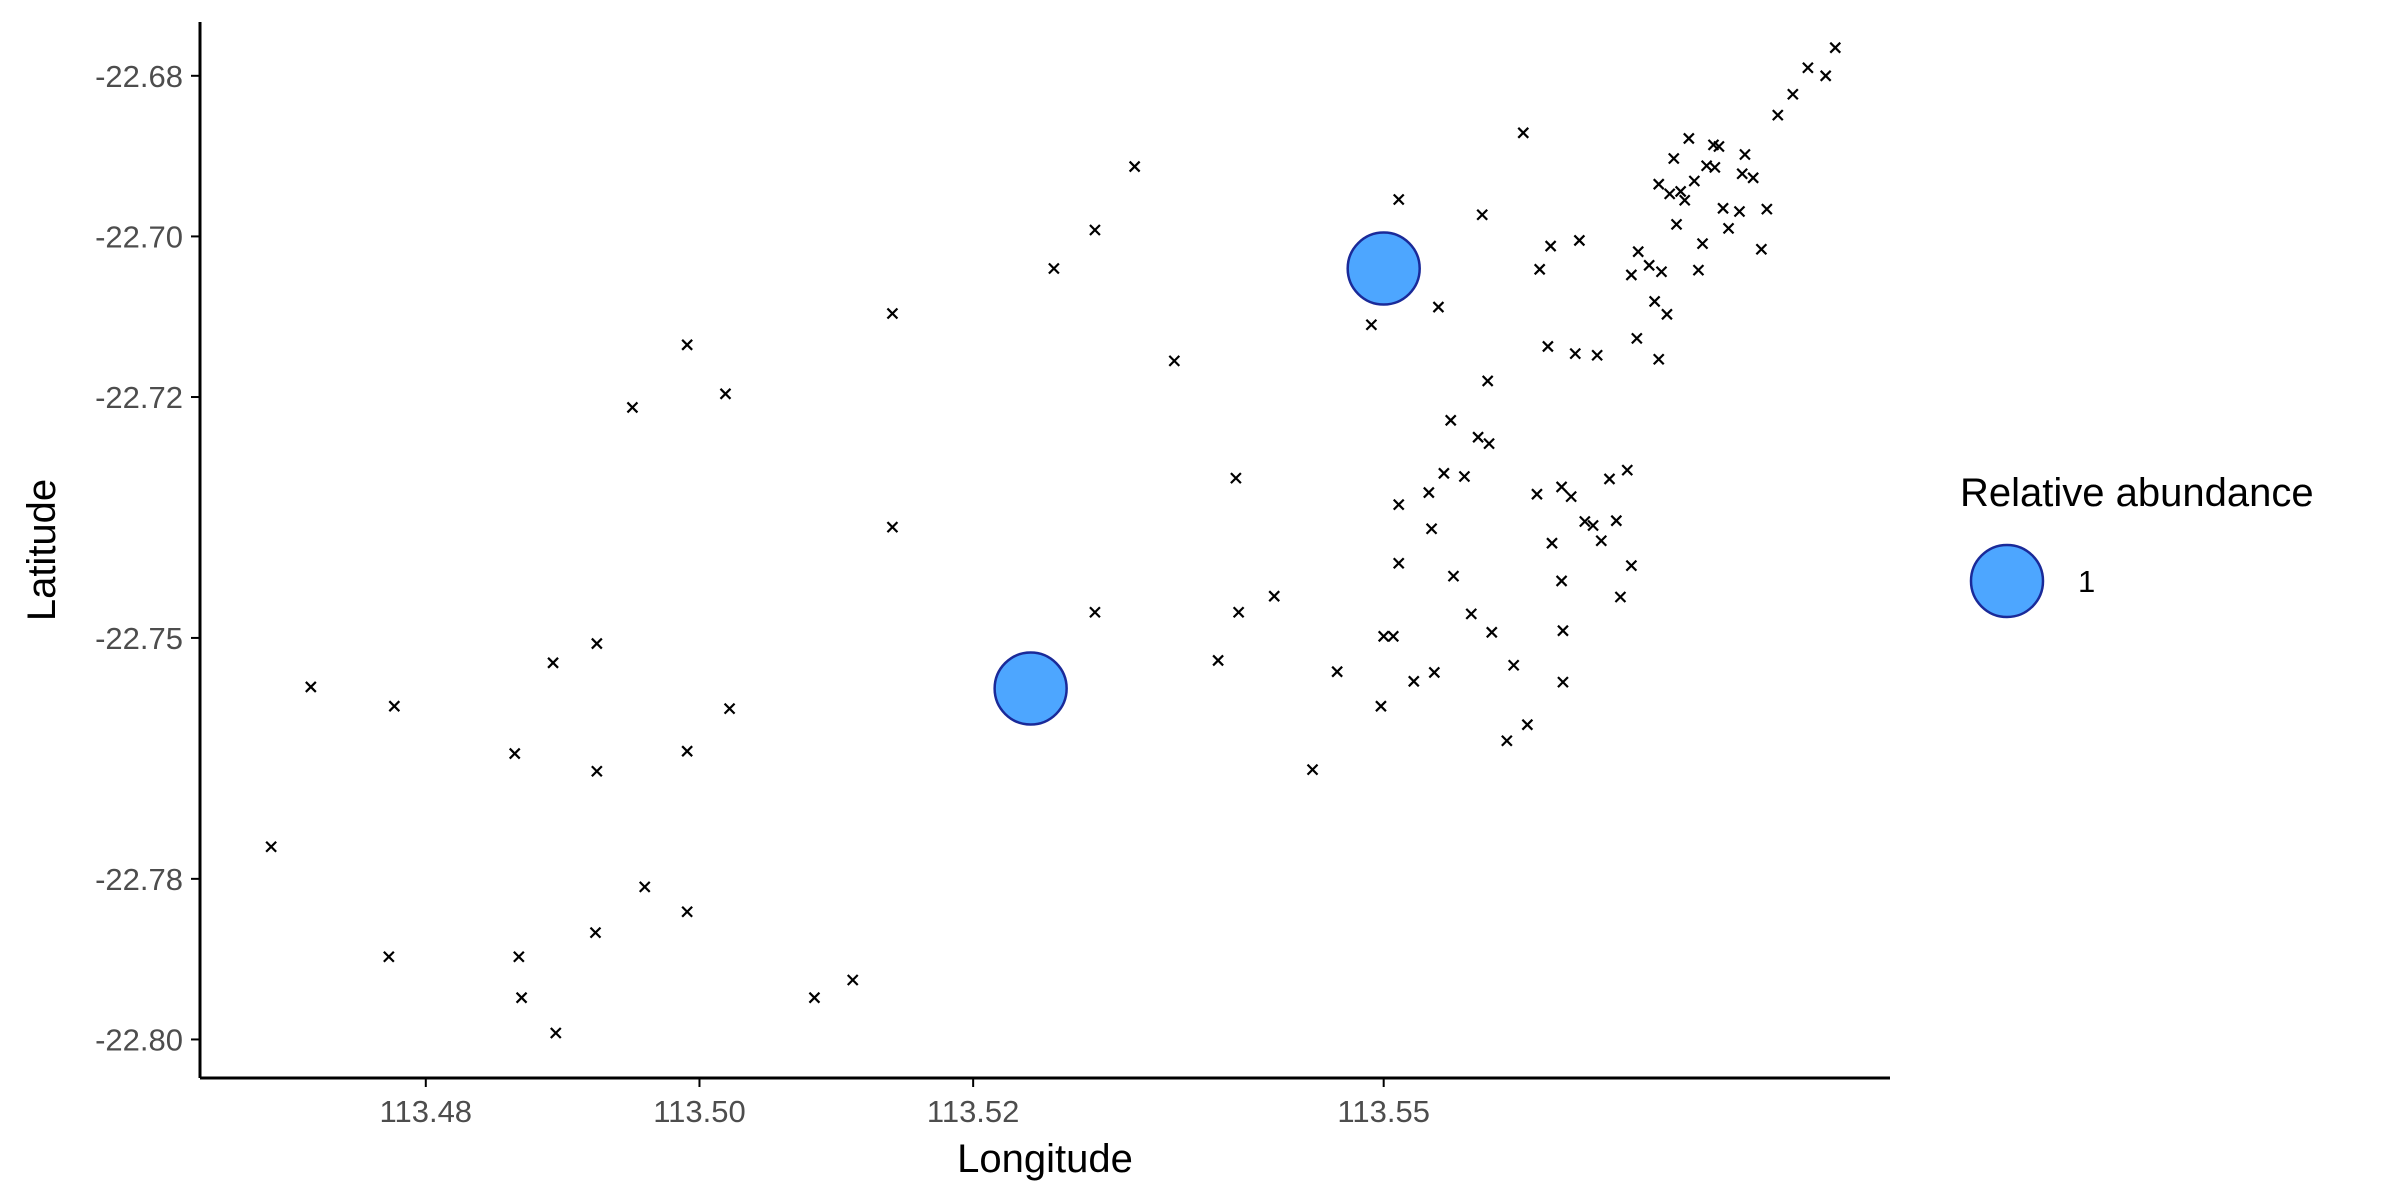  I want to click on legend: Relative abundance 1, so click(2137, 545).